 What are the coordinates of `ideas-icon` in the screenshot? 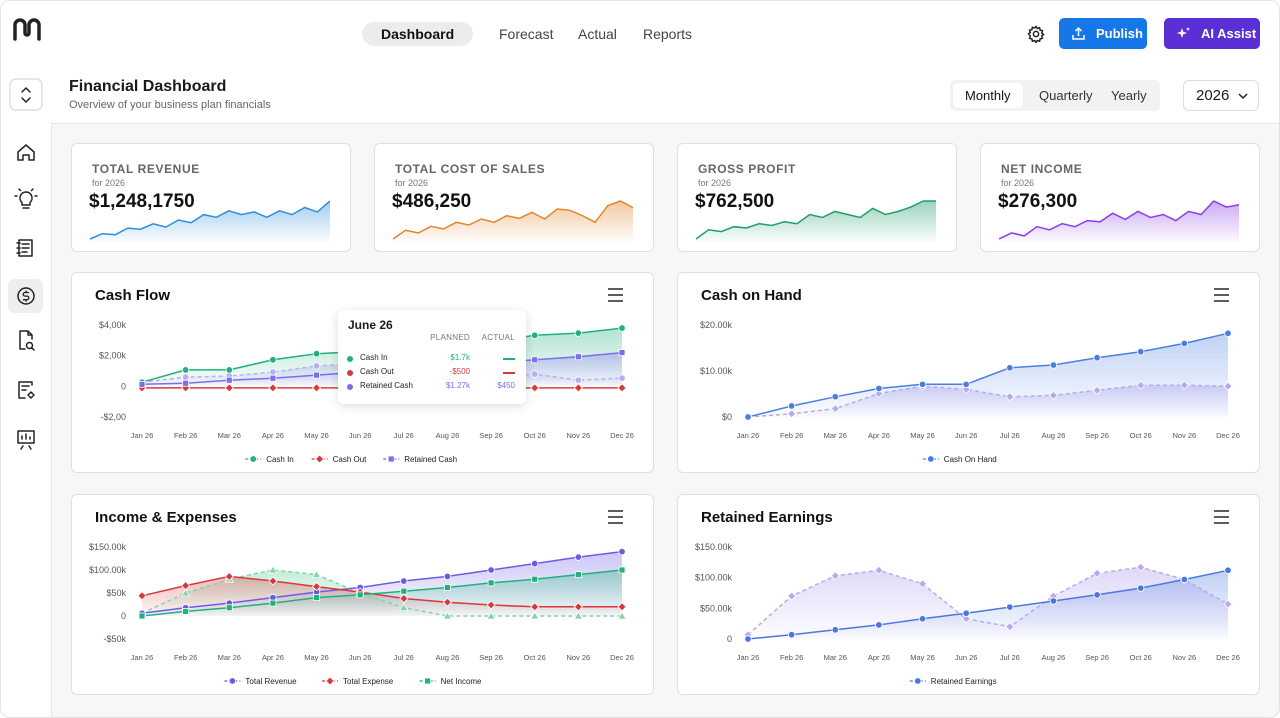 It's located at (26, 198).